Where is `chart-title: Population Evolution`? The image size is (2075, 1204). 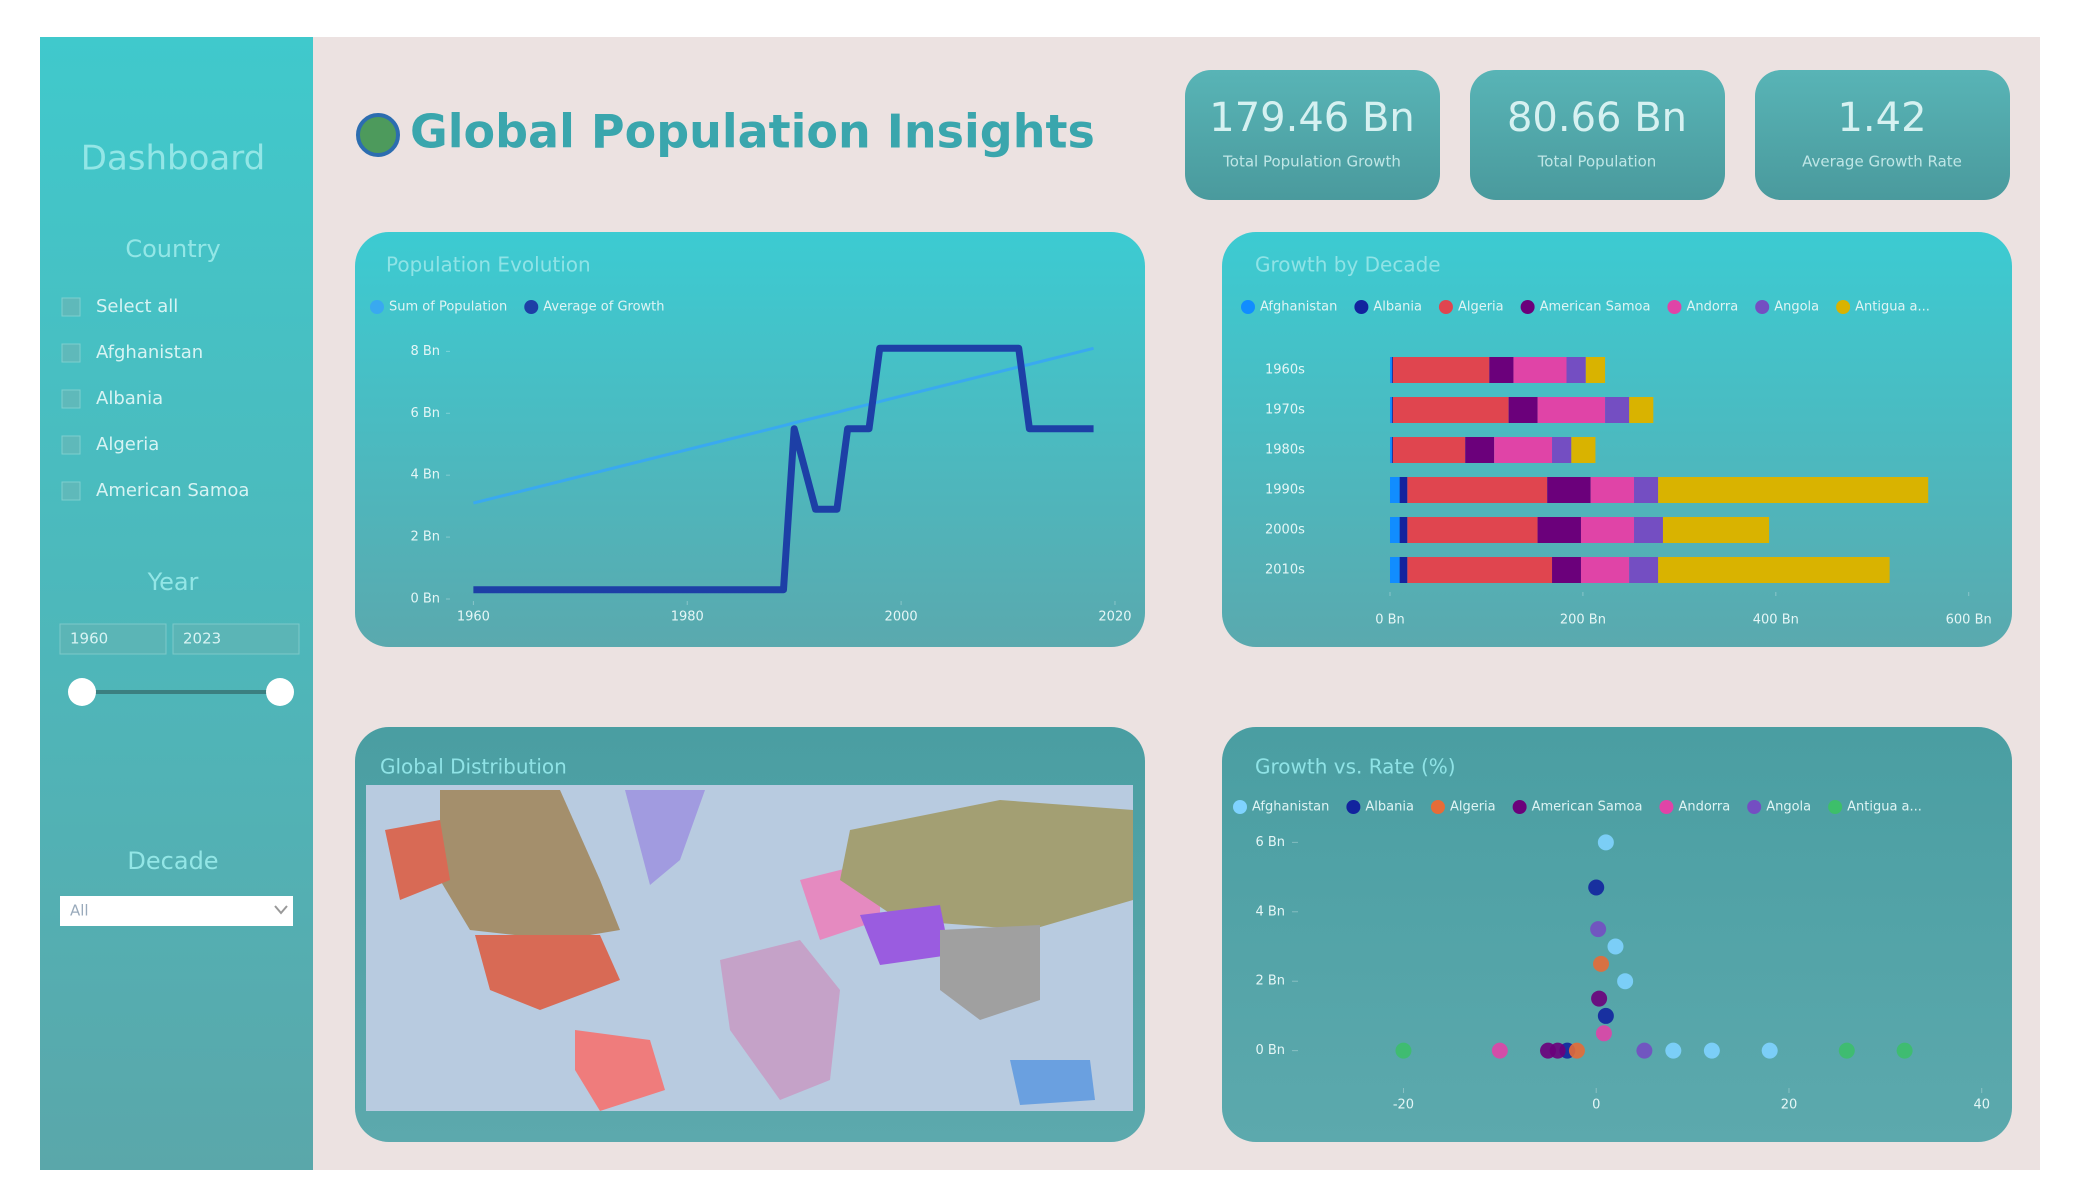 chart-title: Population Evolution is located at coordinates (488, 265).